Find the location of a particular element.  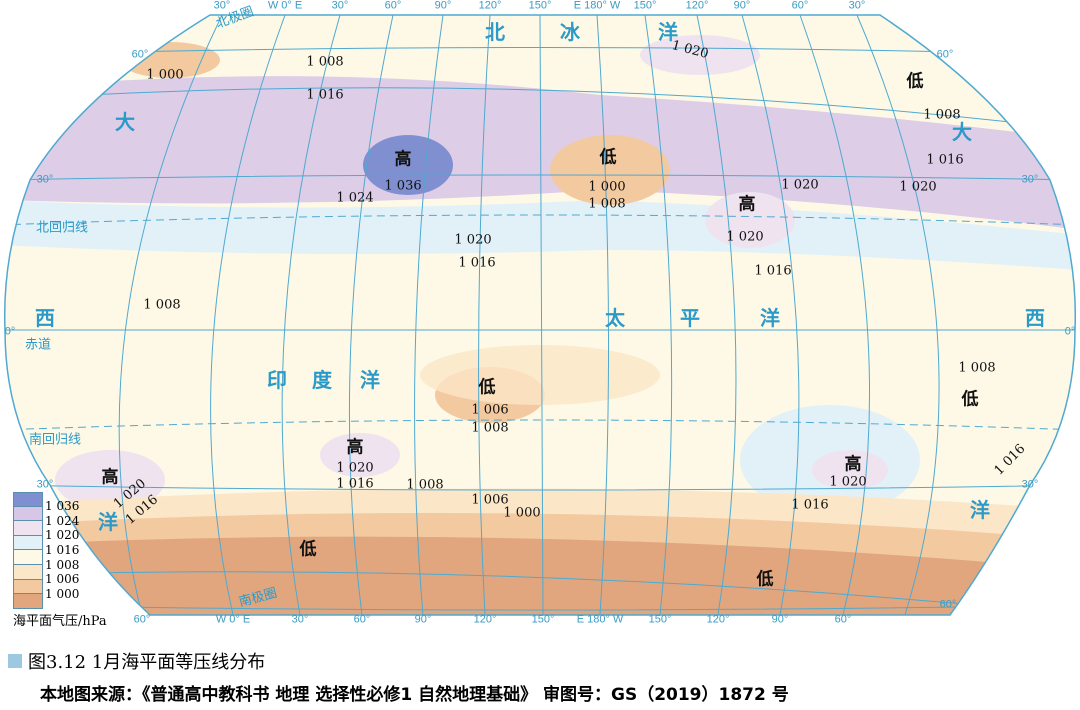

ocean-label: 太 is located at coordinates (615, 318).